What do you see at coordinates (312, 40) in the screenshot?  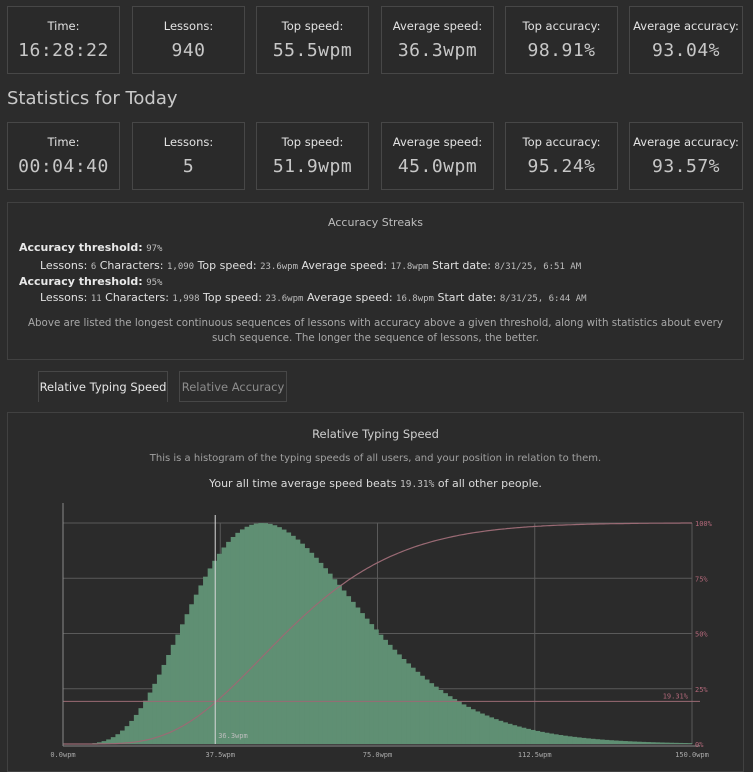 I see `stat-box-top-speed: Top speed: 55.5wpm` at bounding box center [312, 40].